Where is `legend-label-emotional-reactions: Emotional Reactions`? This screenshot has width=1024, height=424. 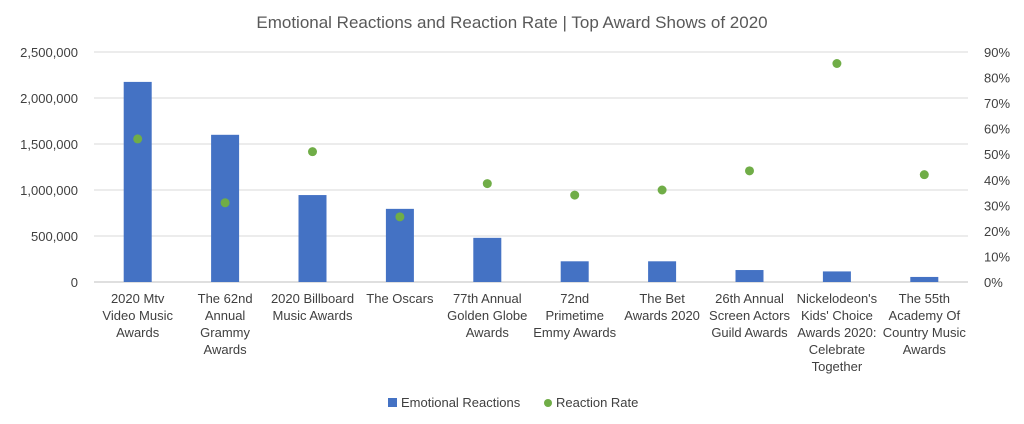 legend-label-emotional-reactions: Emotional Reactions is located at coordinates (461, 402).